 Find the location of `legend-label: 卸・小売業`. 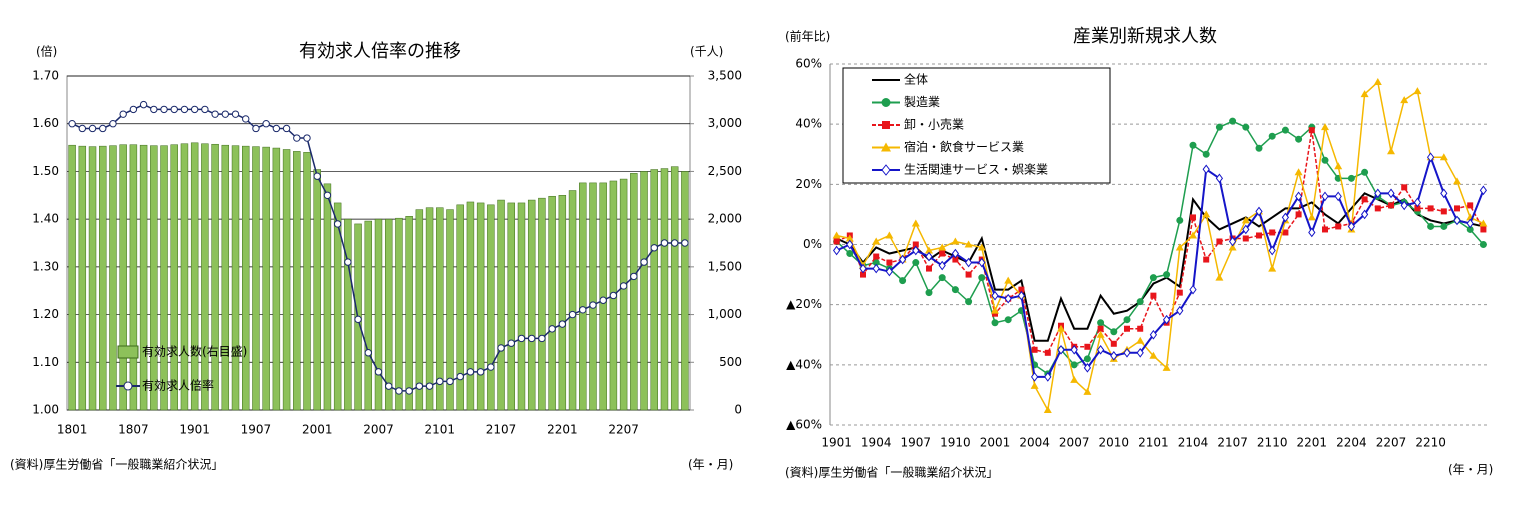

legend-label: 卸・小売業 is located at coordinates (934, 124).